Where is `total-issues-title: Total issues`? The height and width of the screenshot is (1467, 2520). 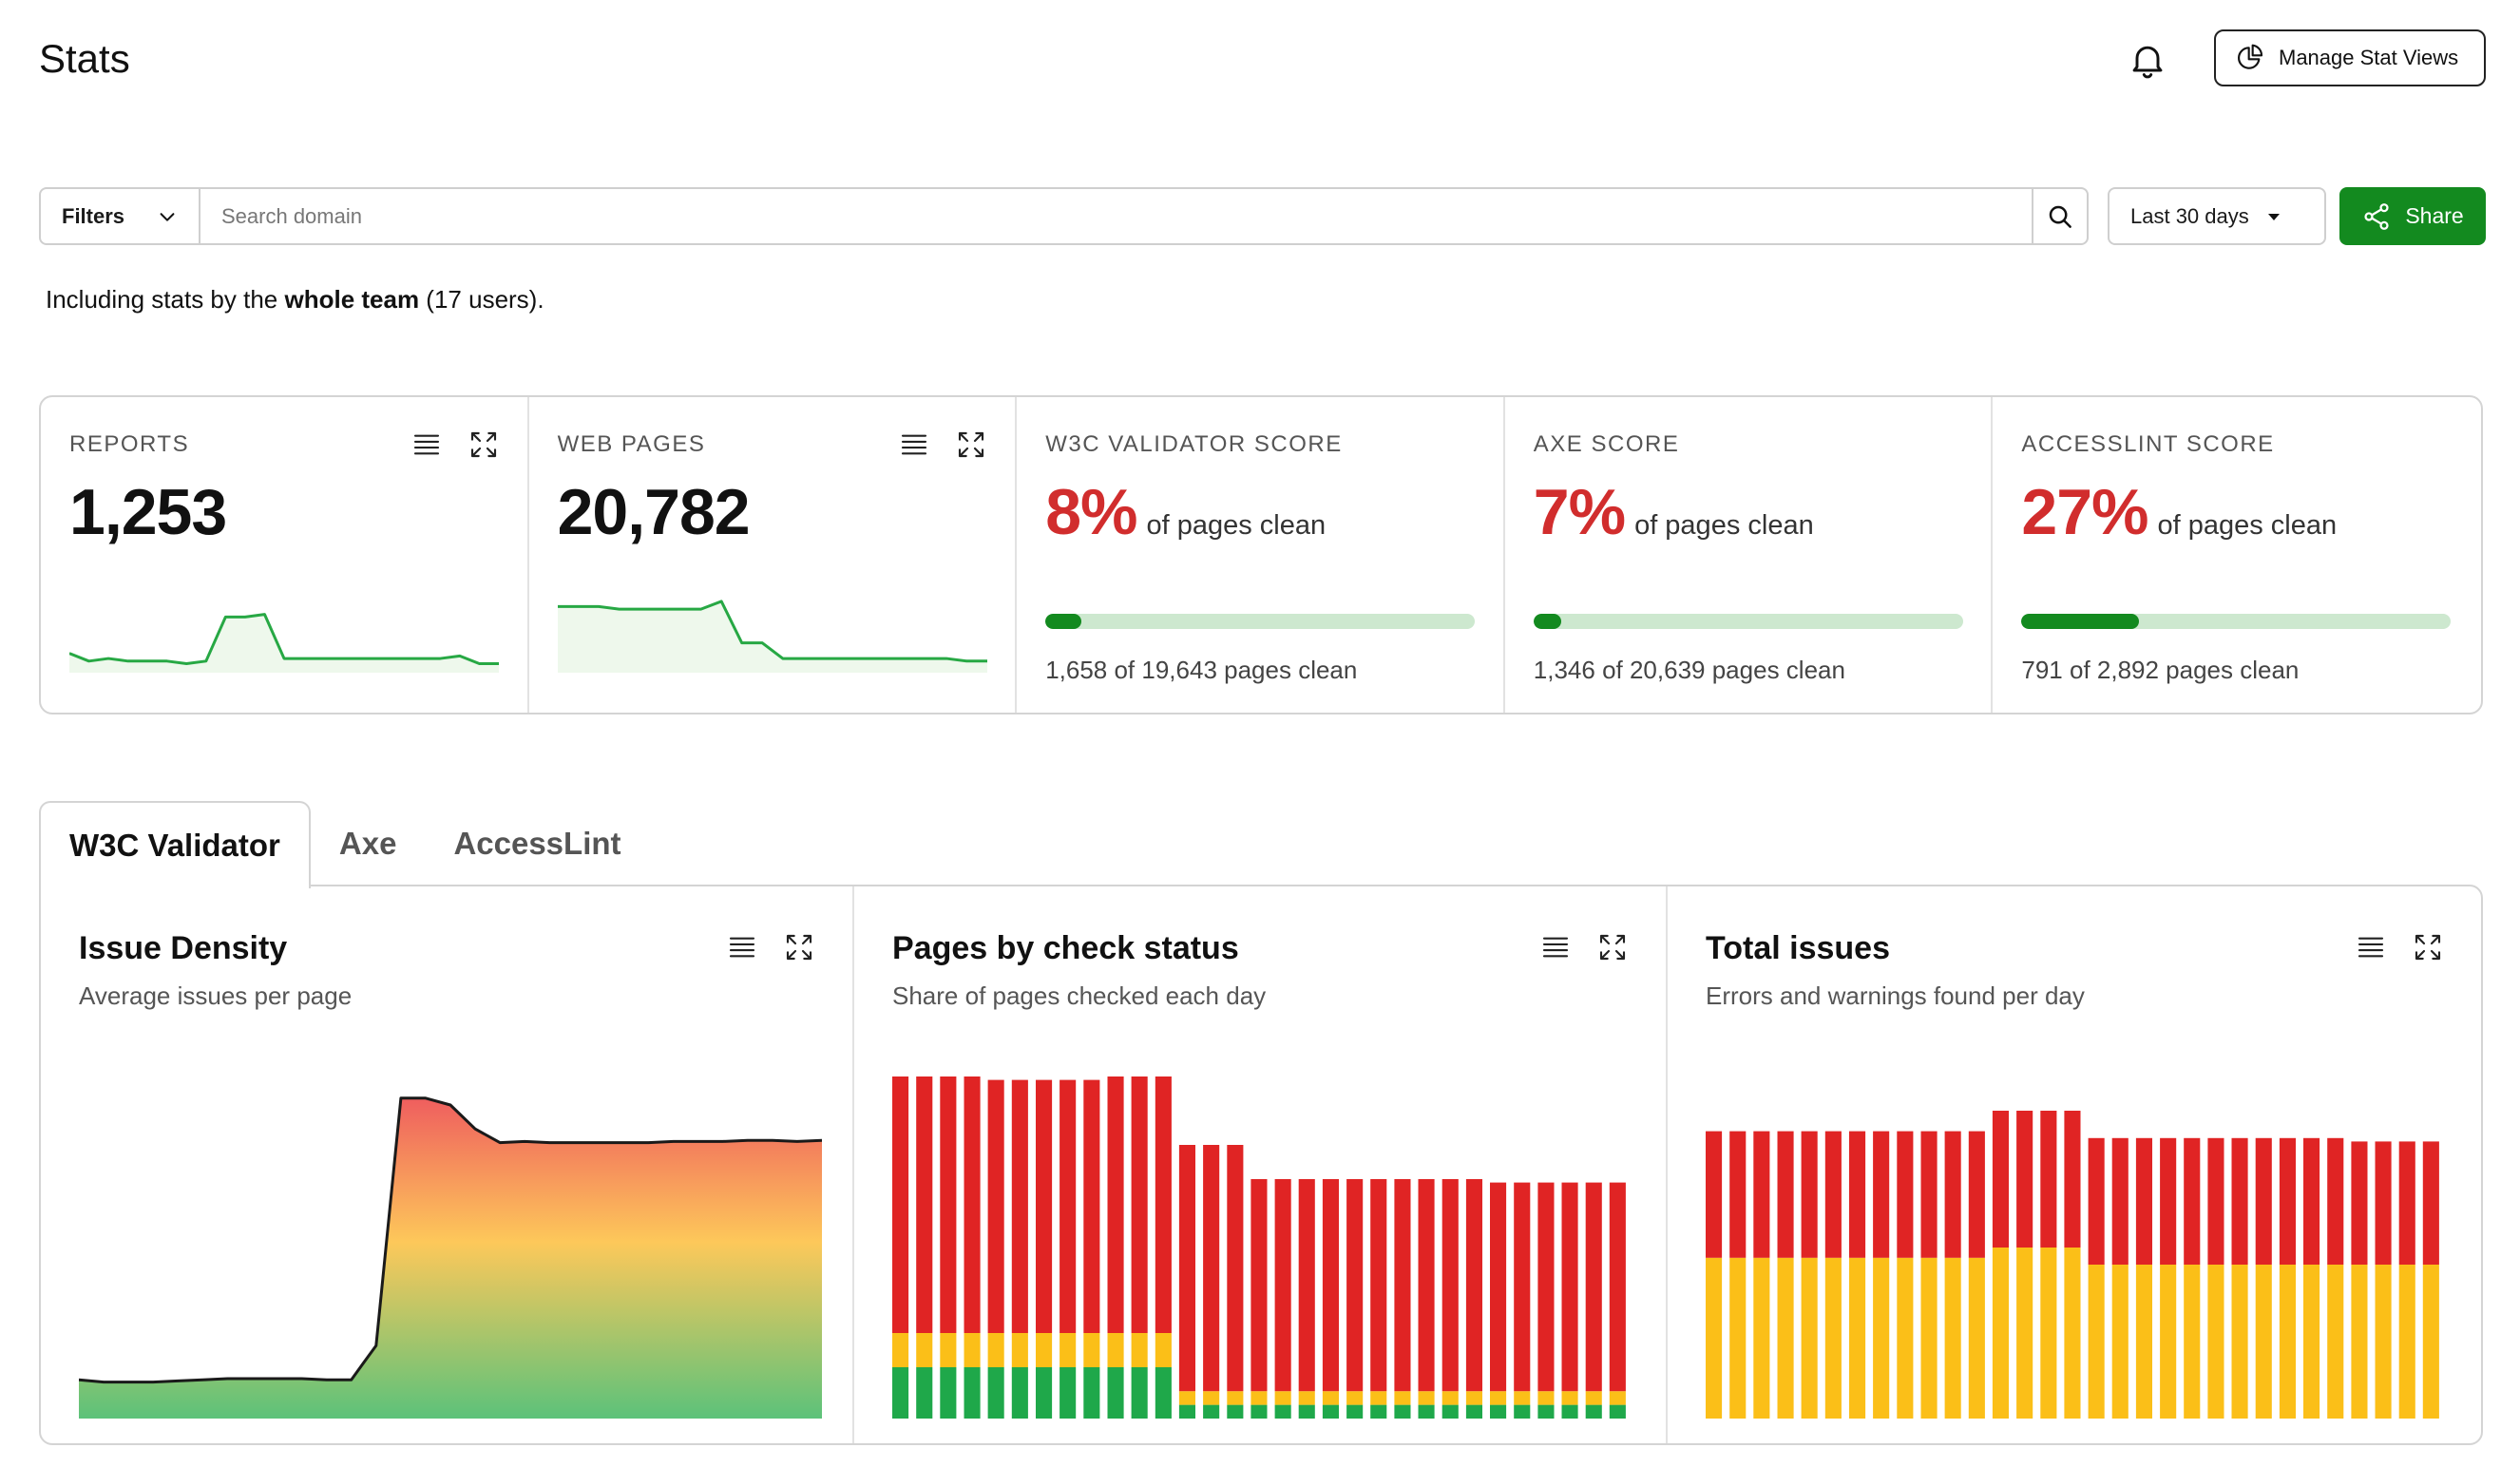
total-issues-title: Total issues is located at coordinates (1798, 948).